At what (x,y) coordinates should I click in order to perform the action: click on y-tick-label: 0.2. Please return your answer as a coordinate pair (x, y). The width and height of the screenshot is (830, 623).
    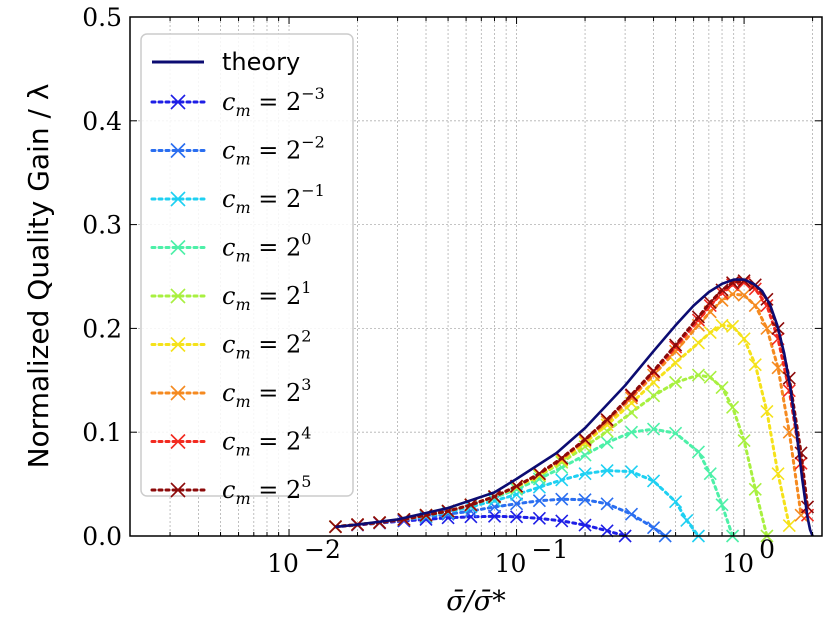
    Looking at the image, I should click on (102, 328).